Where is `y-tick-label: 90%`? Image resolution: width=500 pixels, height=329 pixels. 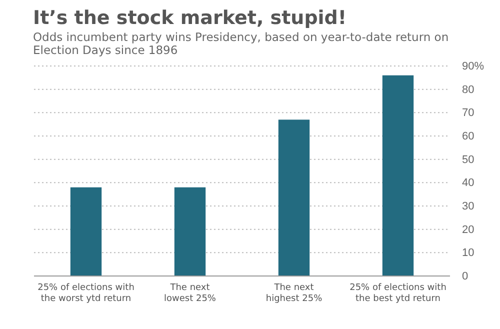 y-tick-label: 90% is located at coordinates (473, 66).